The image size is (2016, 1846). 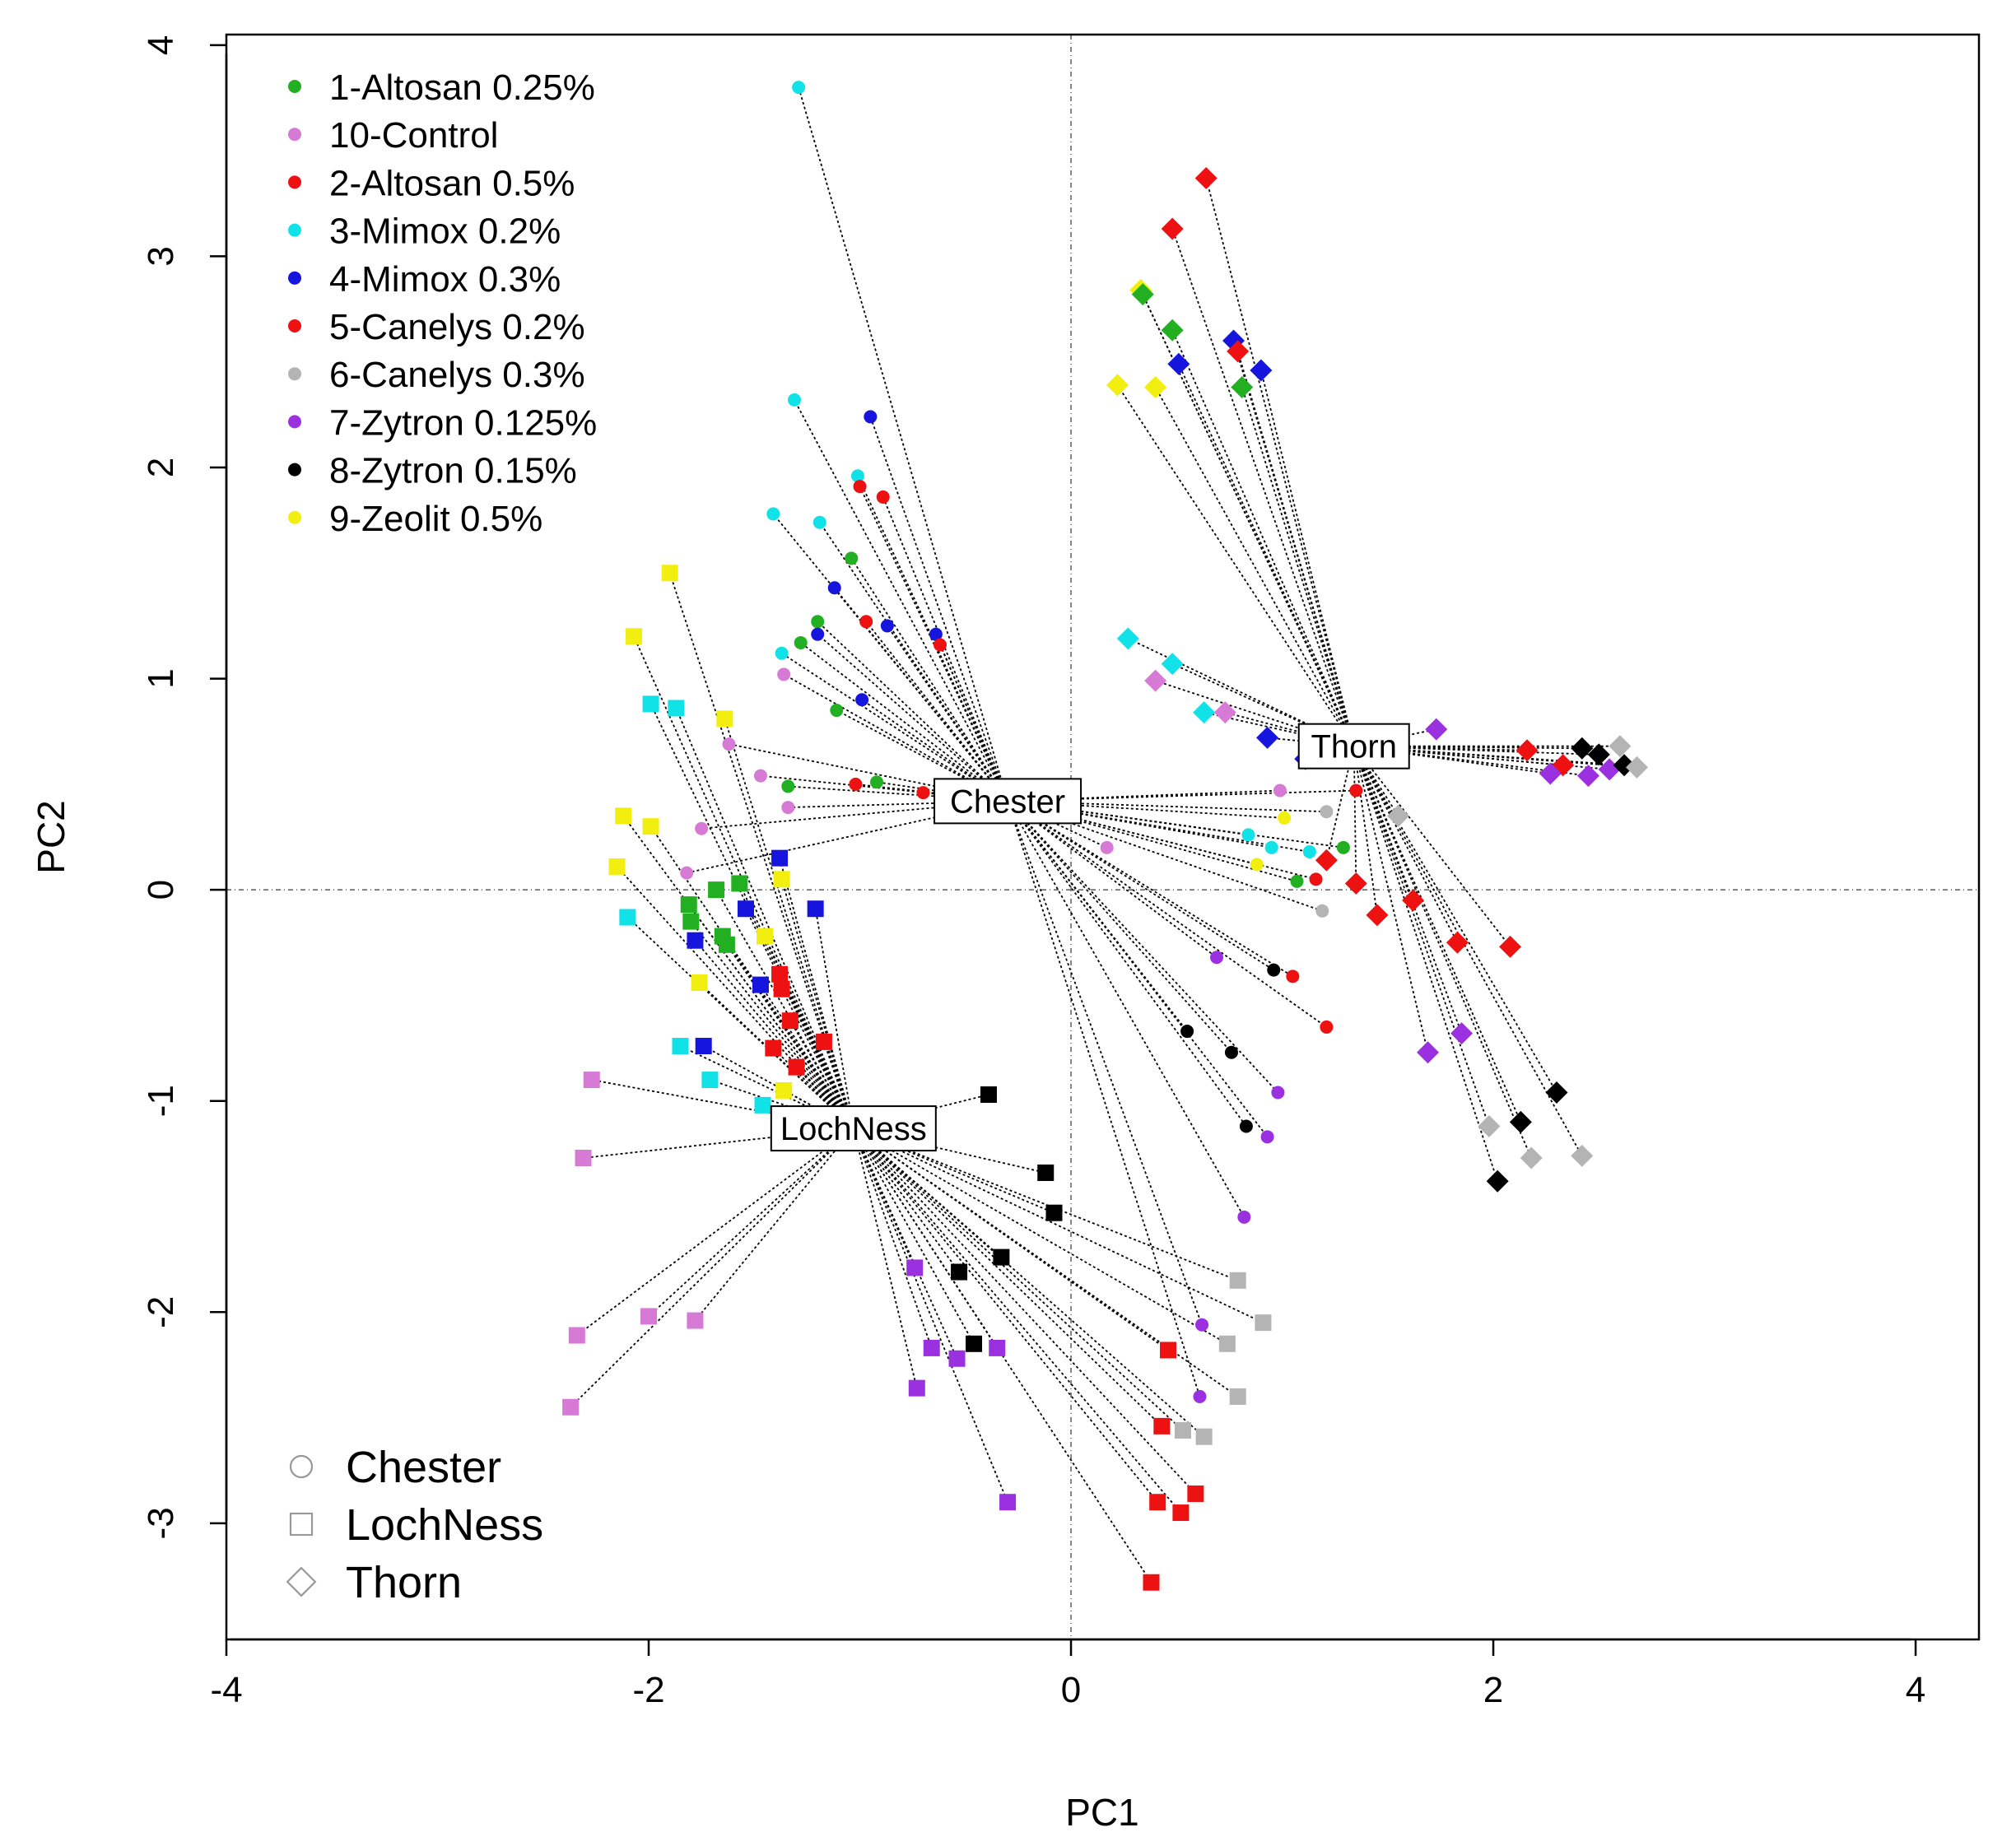 I want to click on y-axis-label: PC2, so click(x=51, y=836).